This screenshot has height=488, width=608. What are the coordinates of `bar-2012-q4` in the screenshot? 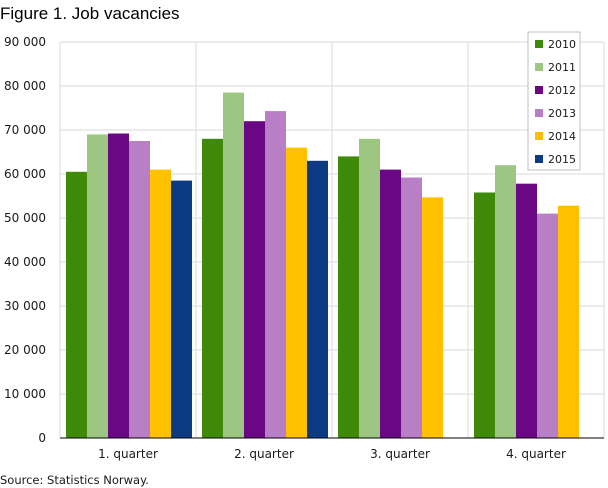 It's located at (526, 310).